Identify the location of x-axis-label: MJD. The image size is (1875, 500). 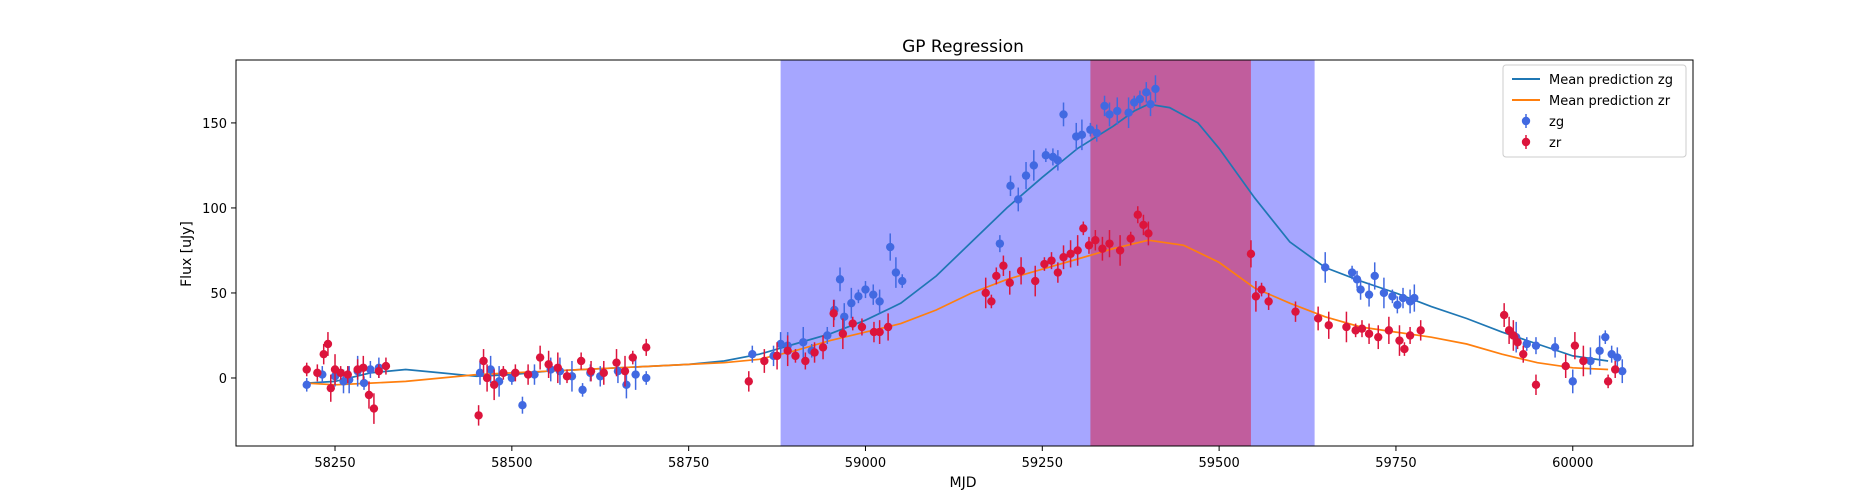
(963, 483).